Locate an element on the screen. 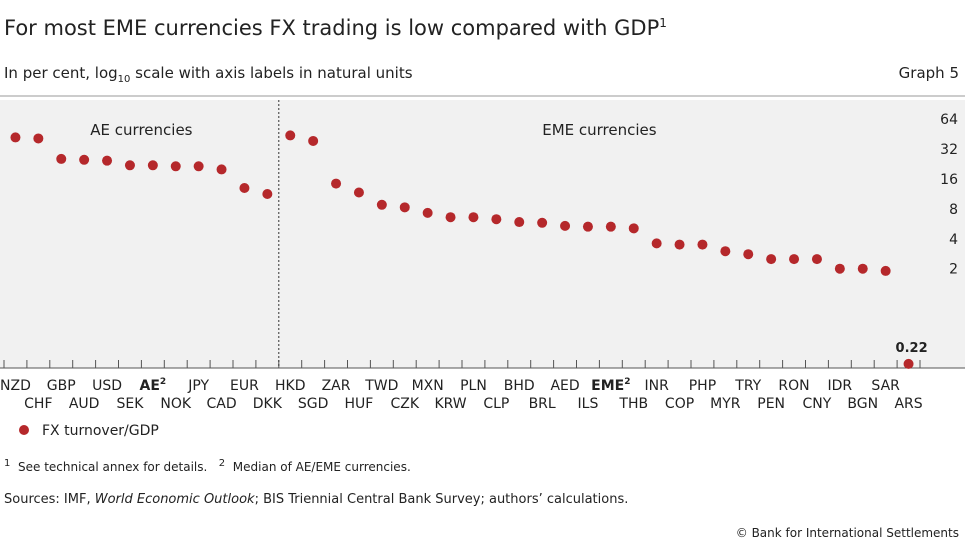 This screenshot has height=548, width=965. x-tick-label: KRW is located at coordinates (450, 404).